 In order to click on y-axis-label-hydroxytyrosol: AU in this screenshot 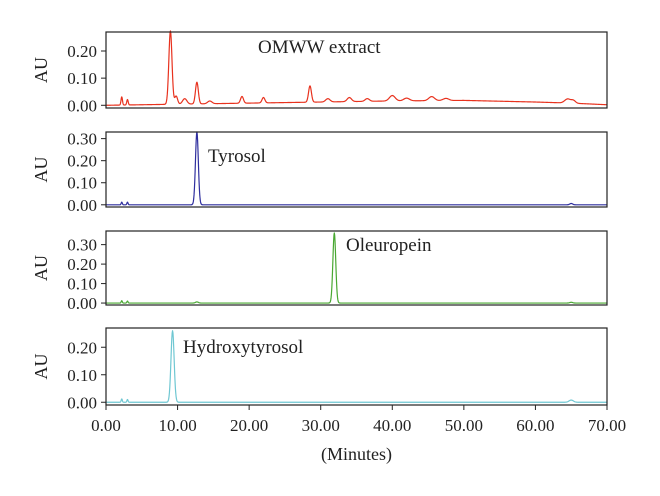, I will do `click(41, 367)`.